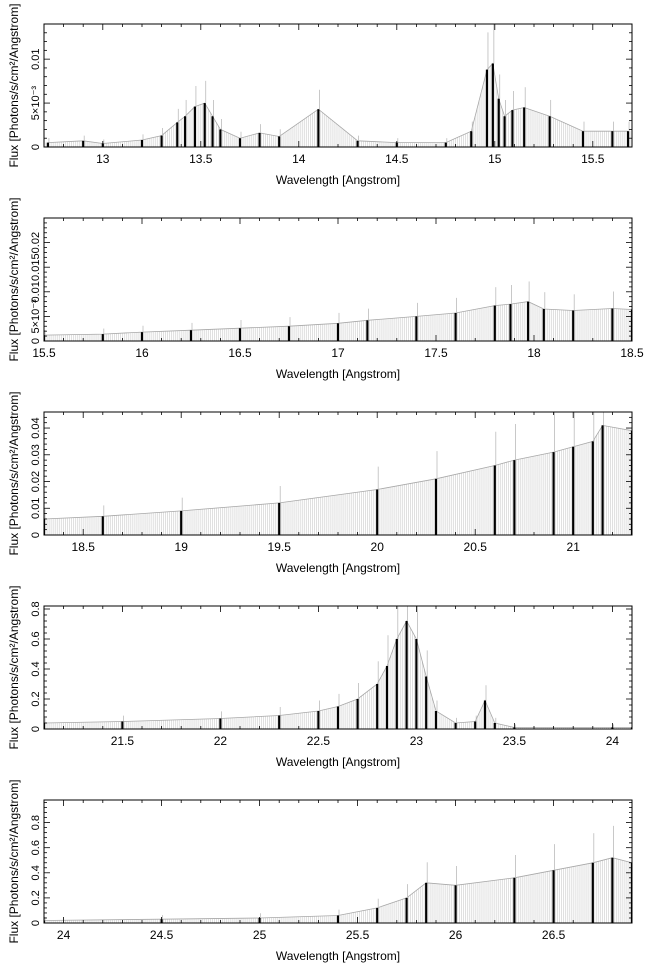  Describe the element at coordinates (554, 935) in the screenshot. I see `x-tick-label: 26.5` at that location.